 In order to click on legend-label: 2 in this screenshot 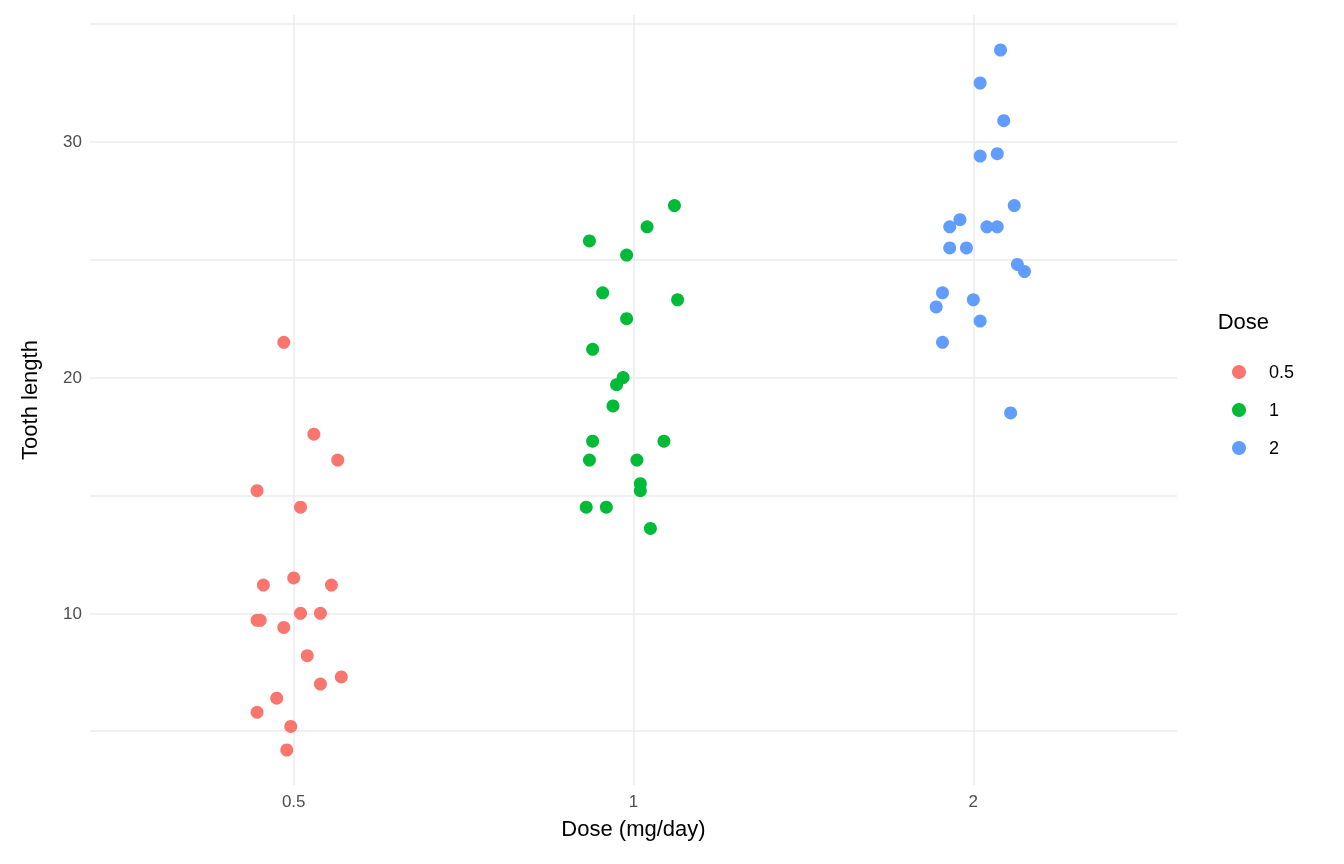, I will do `click(1273, 448)`.